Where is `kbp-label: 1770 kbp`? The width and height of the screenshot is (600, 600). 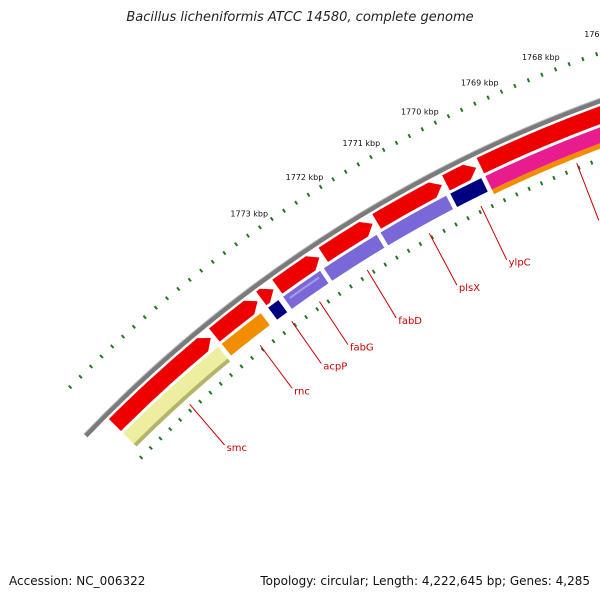 kbp-label: 1770 kbp is located at coordinates (420, 111).